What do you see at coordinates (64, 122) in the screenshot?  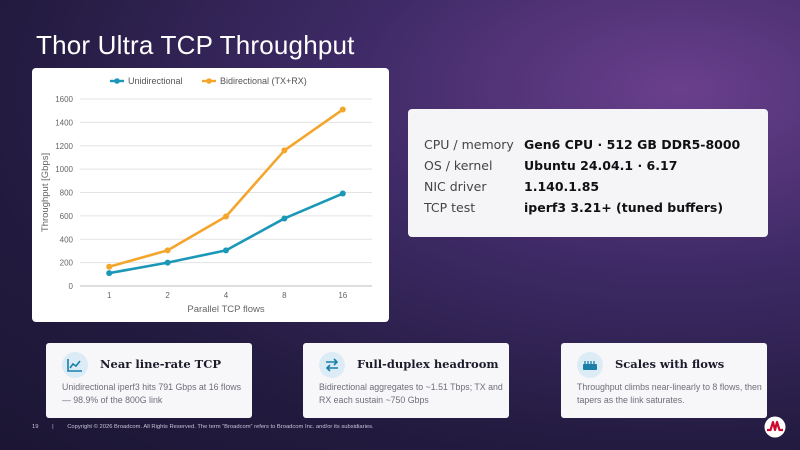 I see `y-tick-label: 1400` at bounding box center [64, 122].